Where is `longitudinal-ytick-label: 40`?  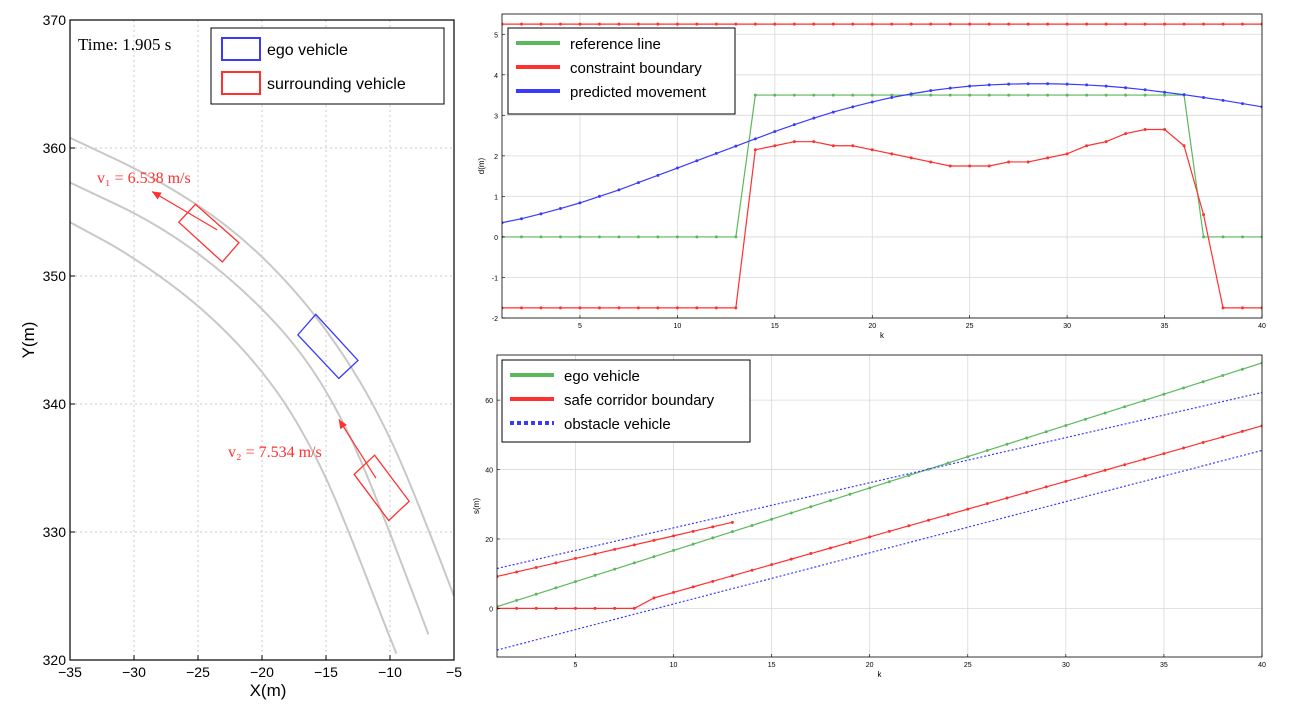
longitudinal-ytick-label: 40 is located at coordinates (489, 471).